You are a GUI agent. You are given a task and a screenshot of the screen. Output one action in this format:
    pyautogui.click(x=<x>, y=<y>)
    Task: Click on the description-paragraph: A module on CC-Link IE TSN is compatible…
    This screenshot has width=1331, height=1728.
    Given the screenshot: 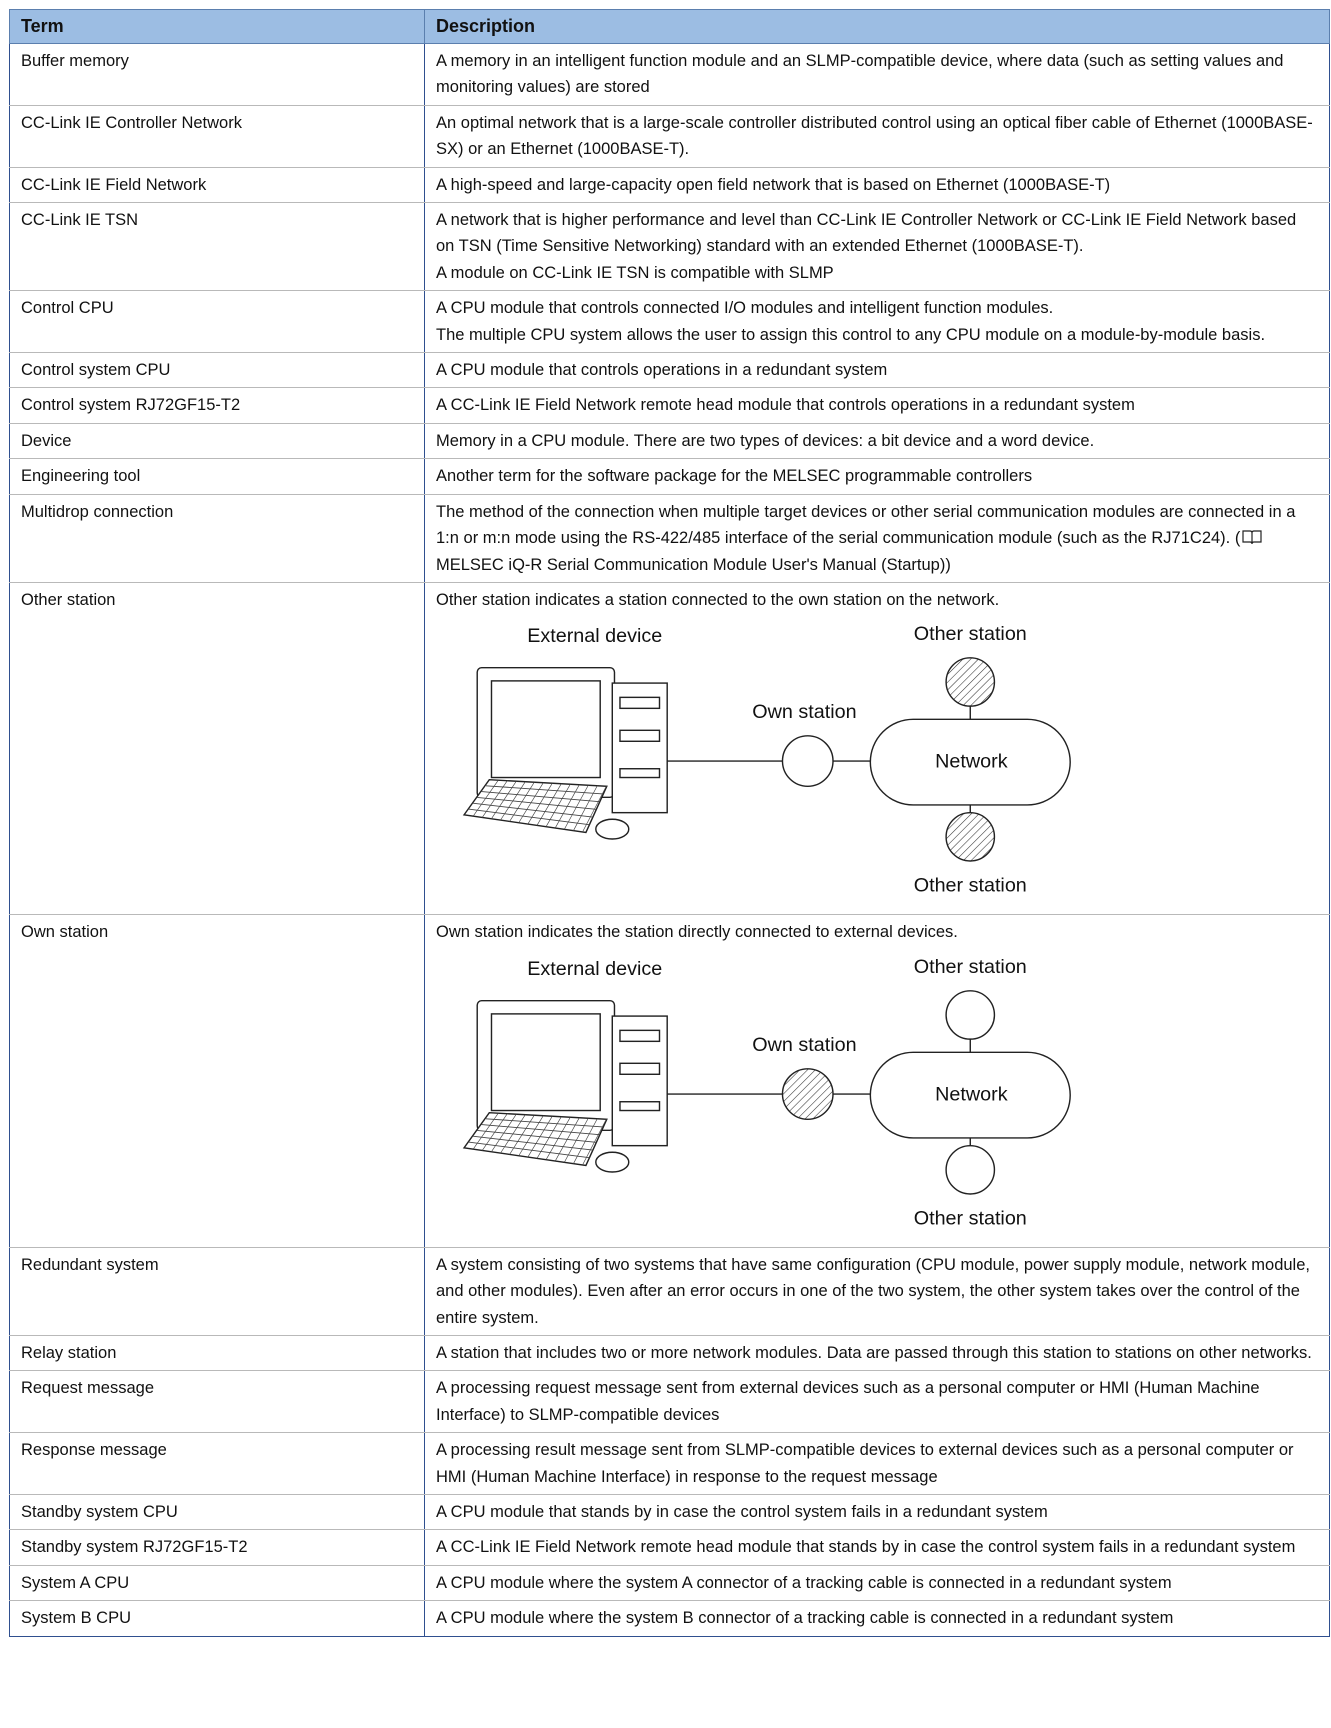 What is the action you would take?
    pyautogui.click(x=635, y=272)
    